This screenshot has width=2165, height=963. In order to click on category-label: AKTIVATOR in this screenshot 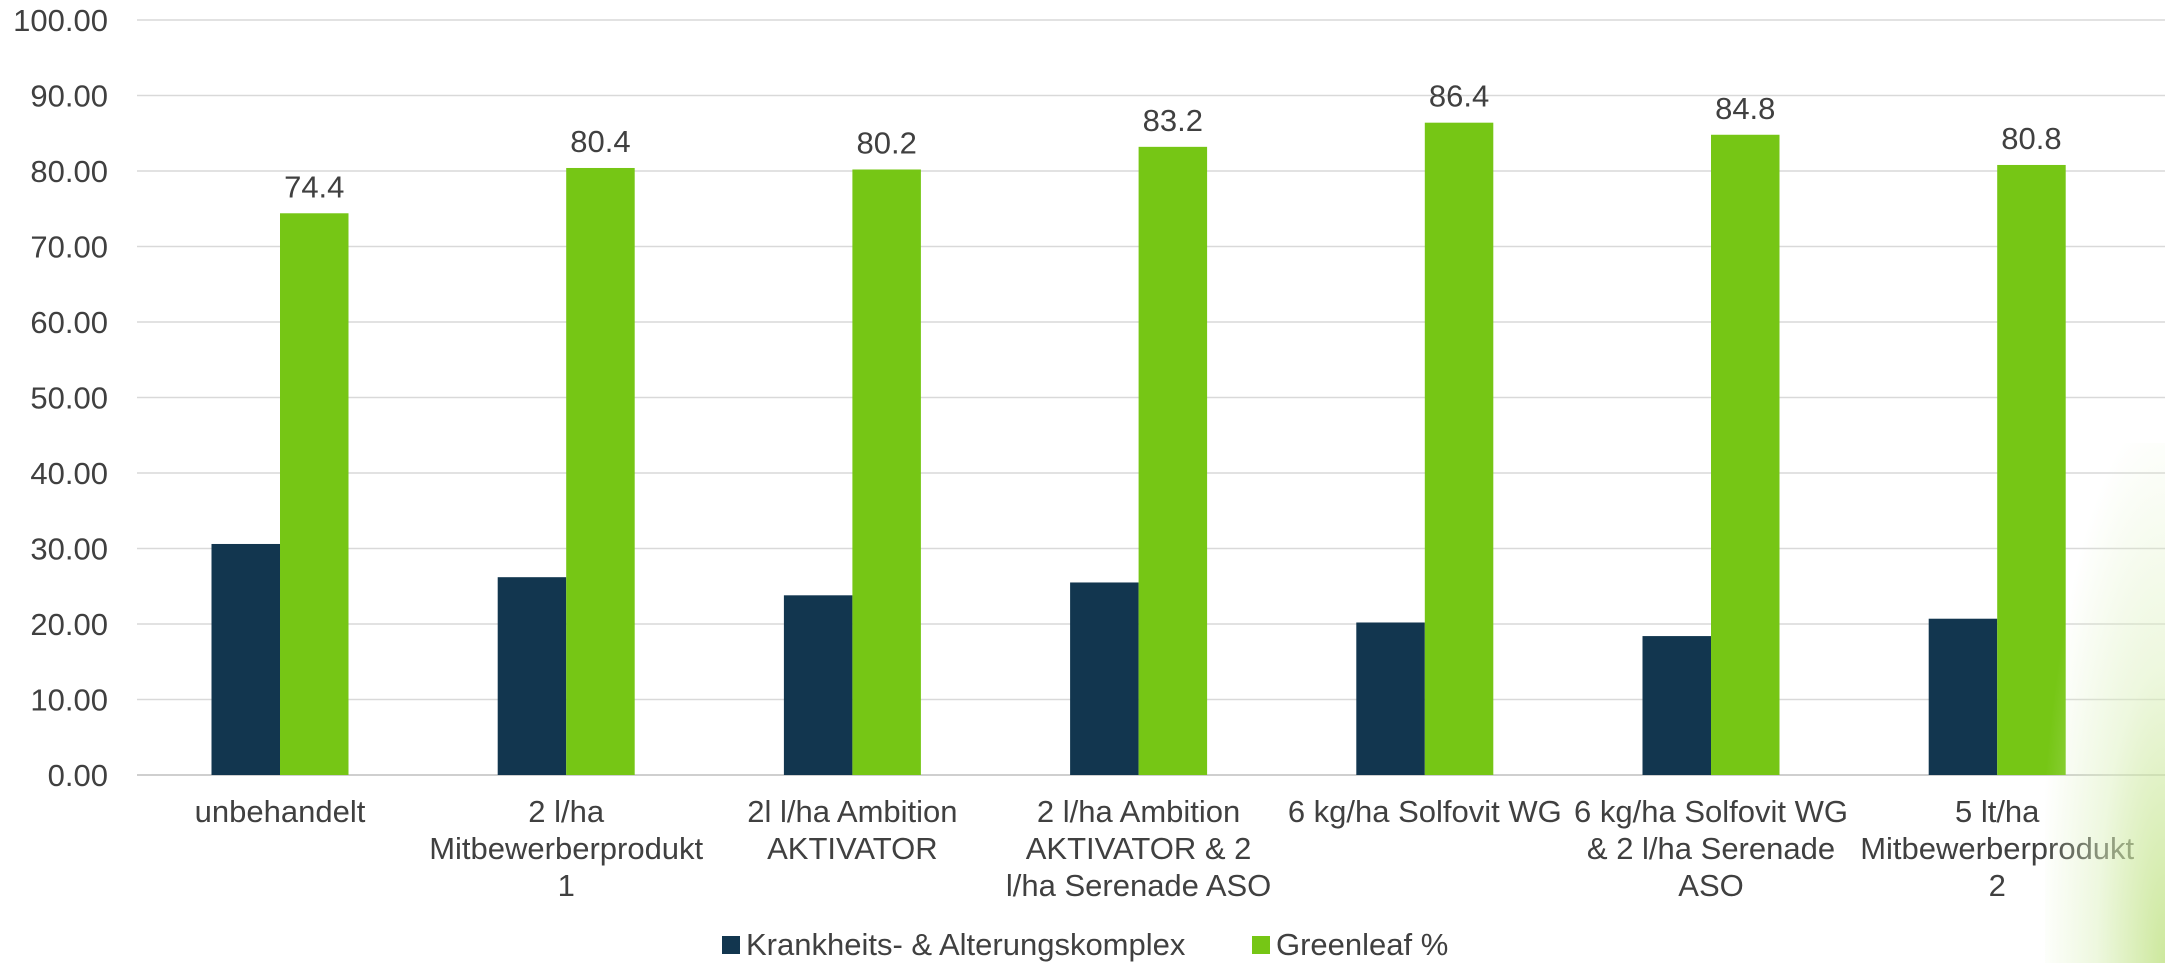, I will do `click(852, 848)`.